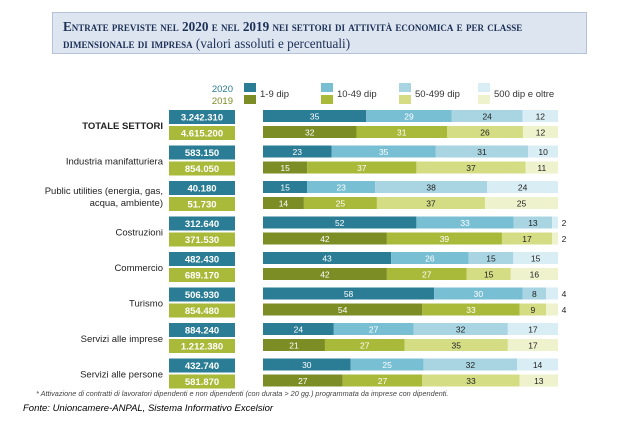 The width and height of the screenshot is (640, 428). What do you see at coordinates (202, 153) in the screenshot?
I see `total-2020-value: 583.150` at bounding box center [202, 153].